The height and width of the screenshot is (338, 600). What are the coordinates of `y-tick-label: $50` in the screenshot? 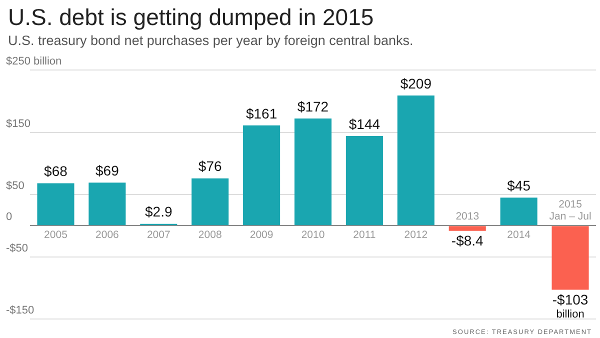 It's located at (15, 186).